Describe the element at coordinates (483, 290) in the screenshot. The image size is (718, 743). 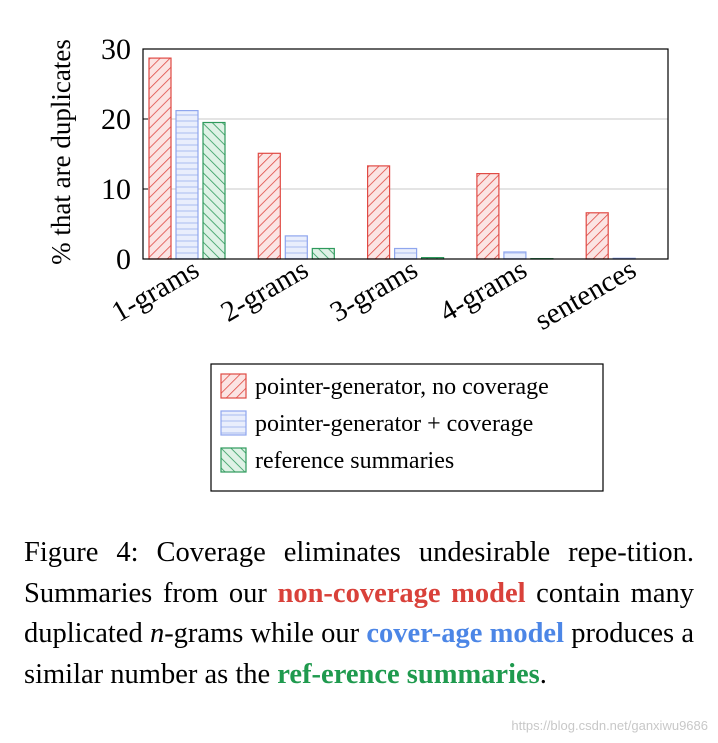
I see `x-tick-label: 4-grams` at that location.